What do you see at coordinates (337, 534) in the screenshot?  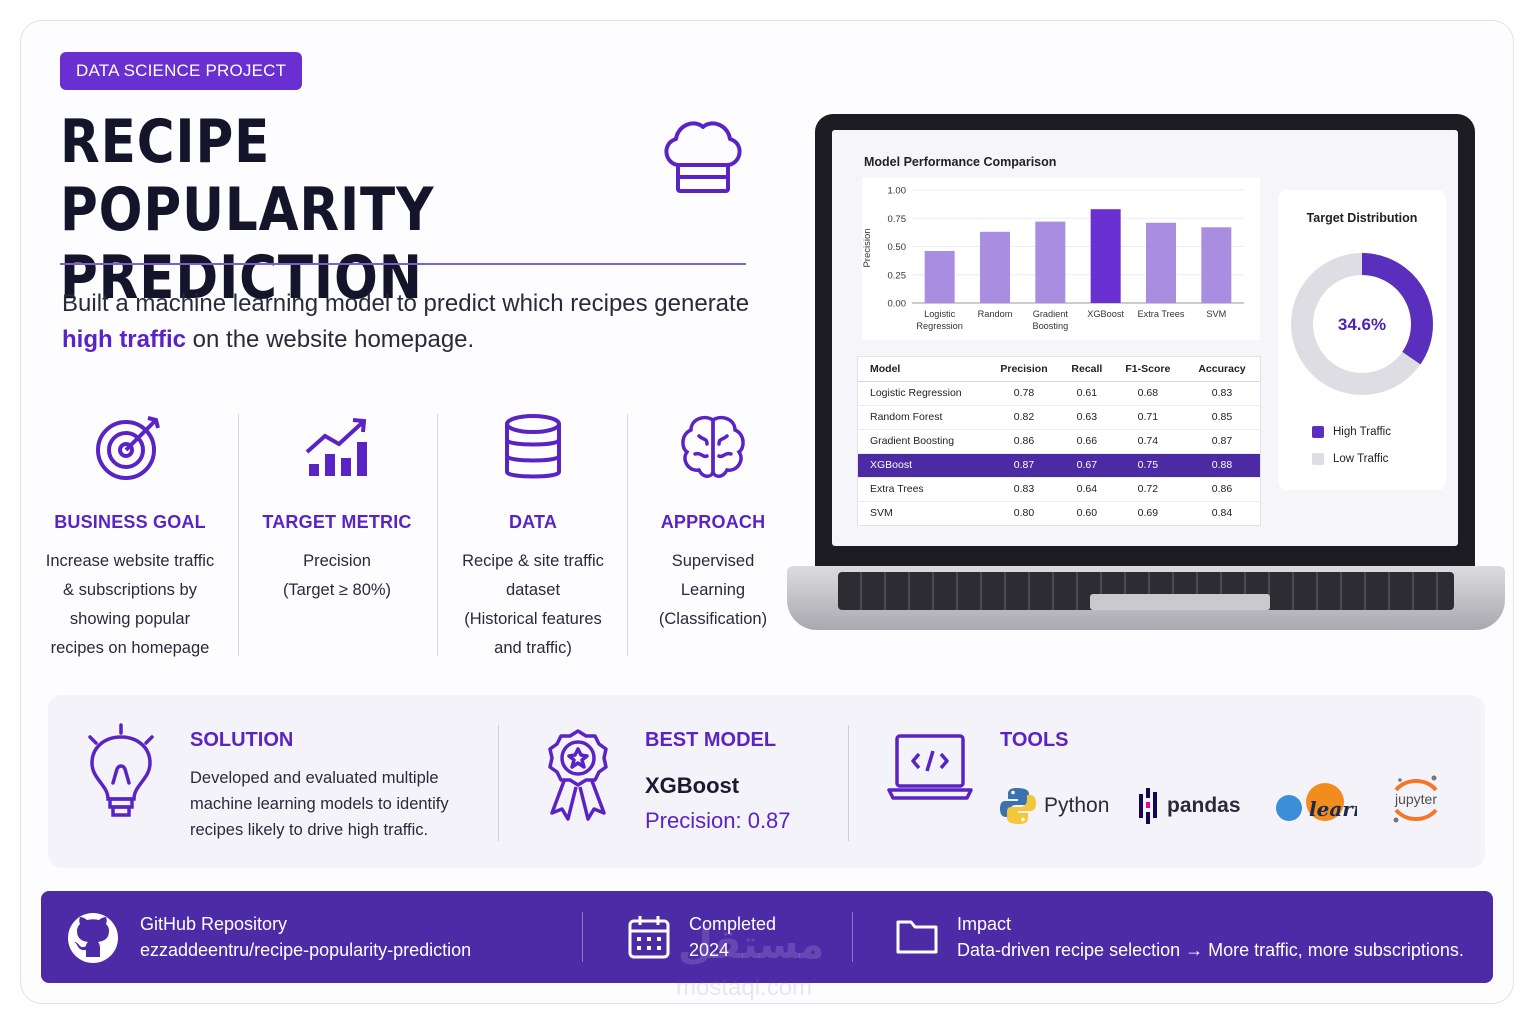 I see `feature-target-metric: TARGET METRIC Precision (Target ≥ 80%)` at bounding box center [337, 534].